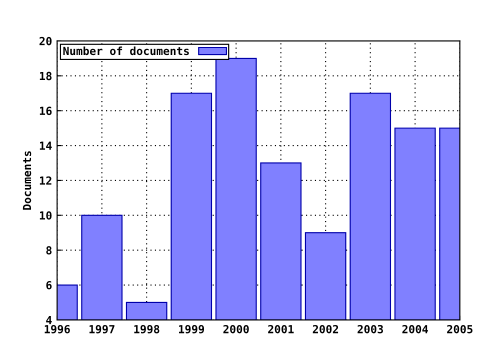  Describe the element at coordinates (46, 180) in the screenshot. I see `y-tick-label: 12` at that location.